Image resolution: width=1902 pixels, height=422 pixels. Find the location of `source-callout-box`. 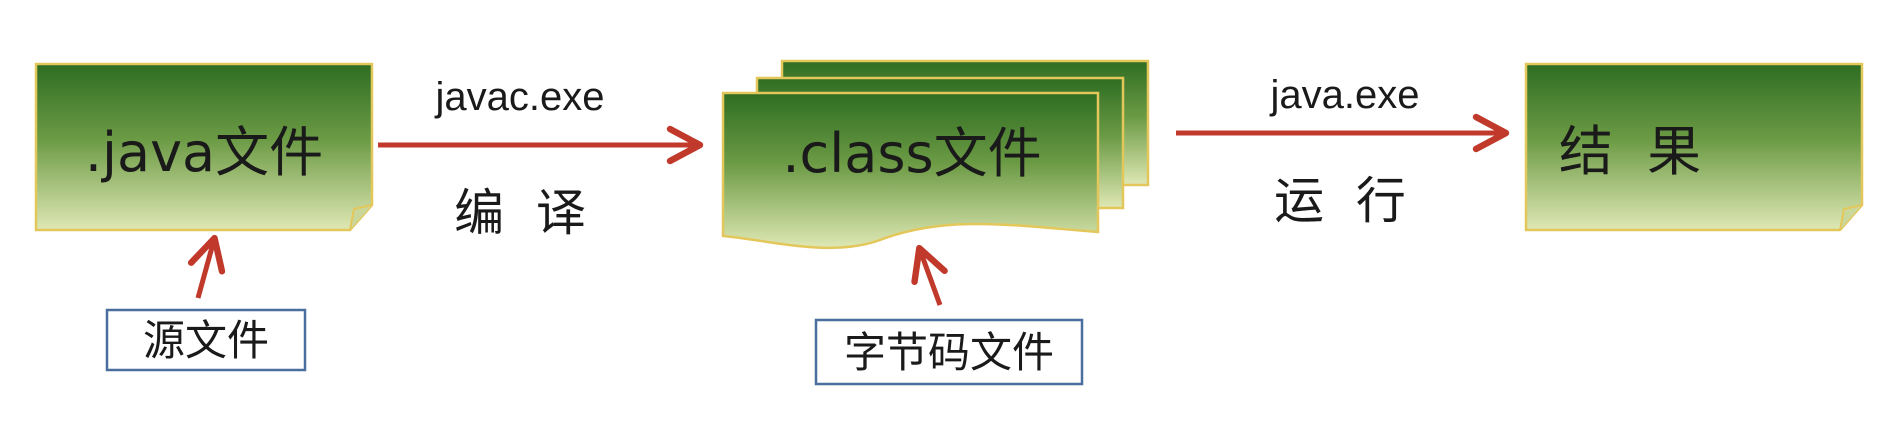

source-callout-box is located at coordinates (206, 340).